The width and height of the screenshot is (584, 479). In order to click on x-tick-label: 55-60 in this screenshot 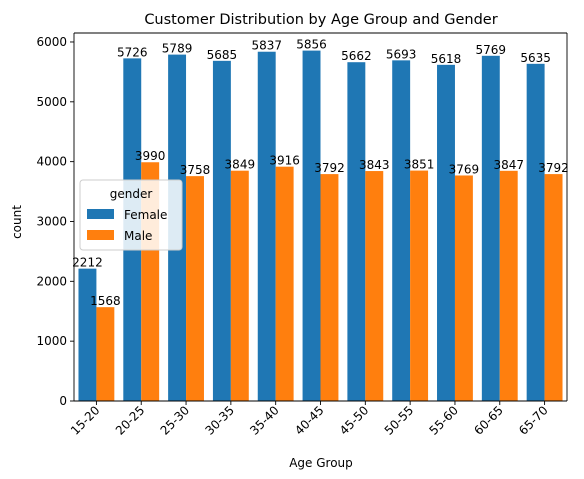, I will do `click(444, 420)`.